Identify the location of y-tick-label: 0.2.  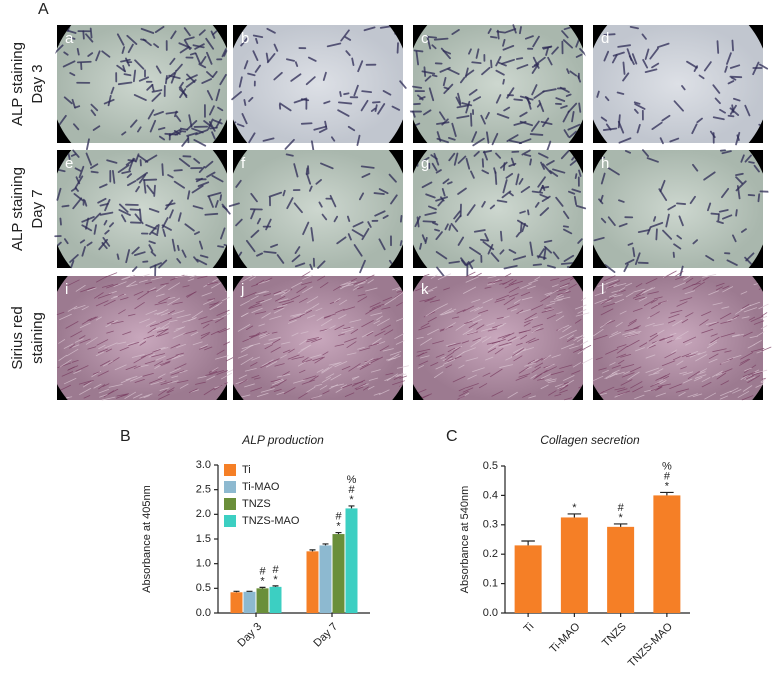
(490, 554).